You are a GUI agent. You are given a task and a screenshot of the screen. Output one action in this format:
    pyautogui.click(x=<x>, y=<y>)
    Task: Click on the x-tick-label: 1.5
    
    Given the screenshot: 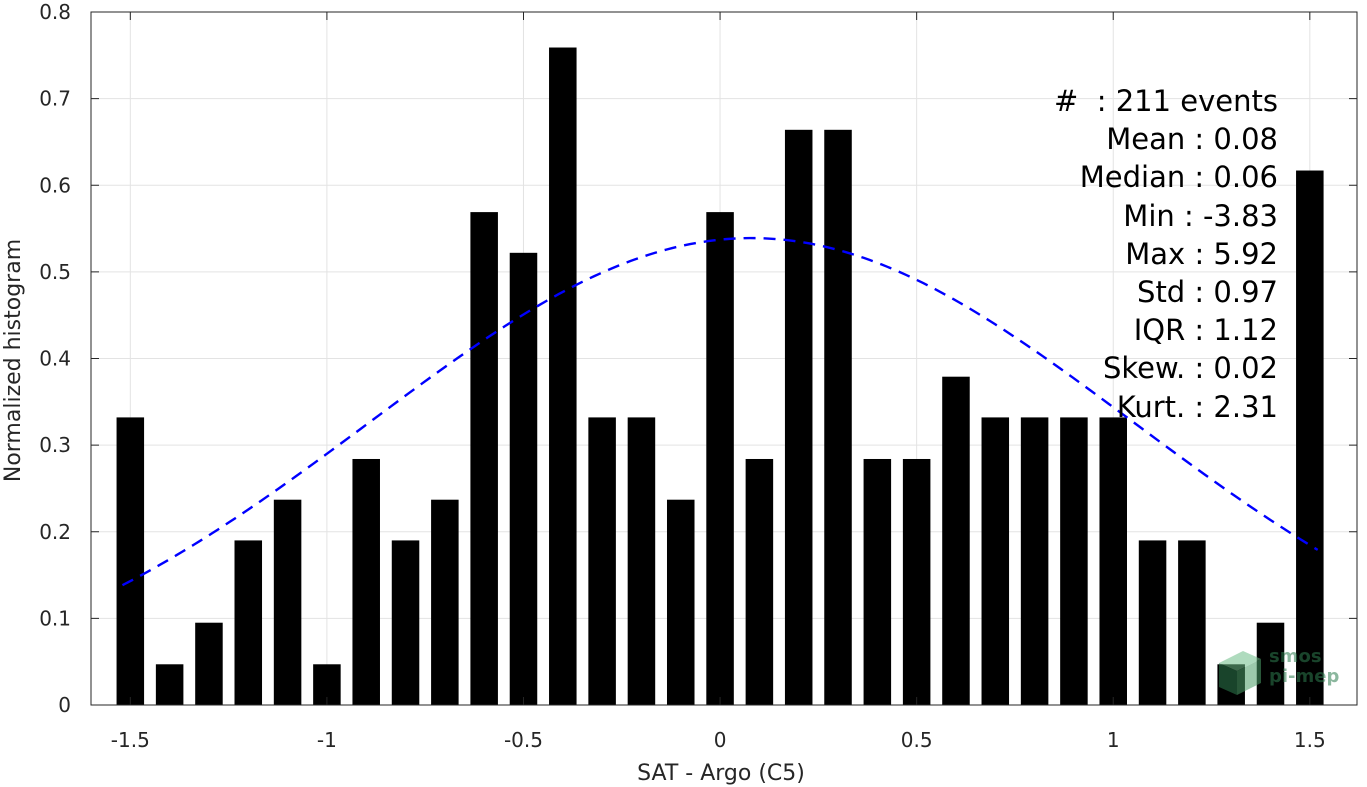 What is the action you would take?
    pyautogui.click(x=1310, y=740)
    